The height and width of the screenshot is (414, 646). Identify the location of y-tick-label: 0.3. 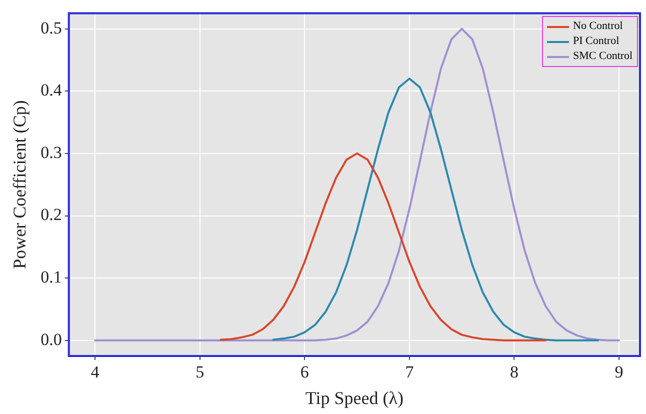
(51, 152).